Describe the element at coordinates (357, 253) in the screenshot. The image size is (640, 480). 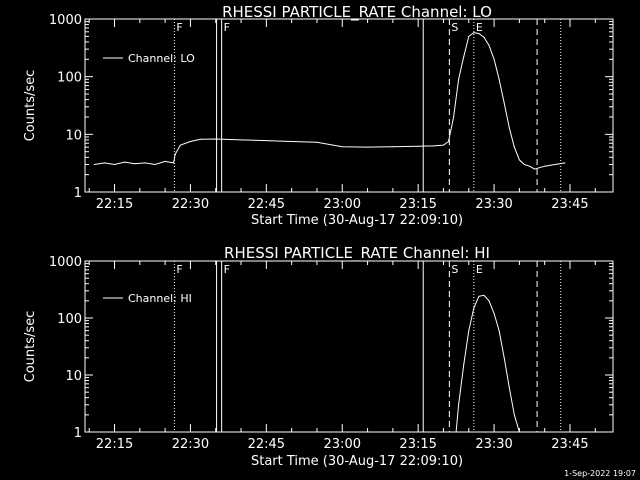
I see `chart-title: RHESSI PARTICLE_RATE Channel: HI` at that location.